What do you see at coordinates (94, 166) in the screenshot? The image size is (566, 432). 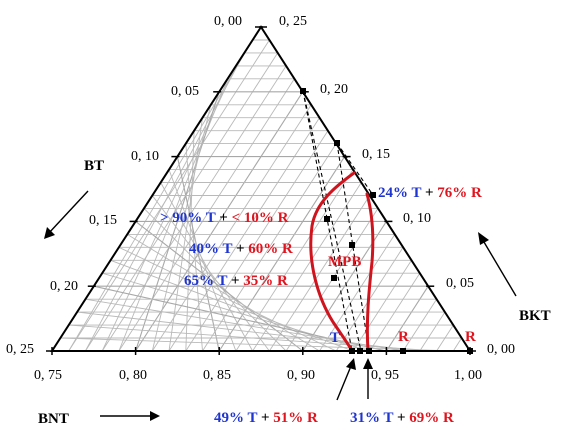 I see `bt-axis-label: BT` at bounding box center [94, 166].